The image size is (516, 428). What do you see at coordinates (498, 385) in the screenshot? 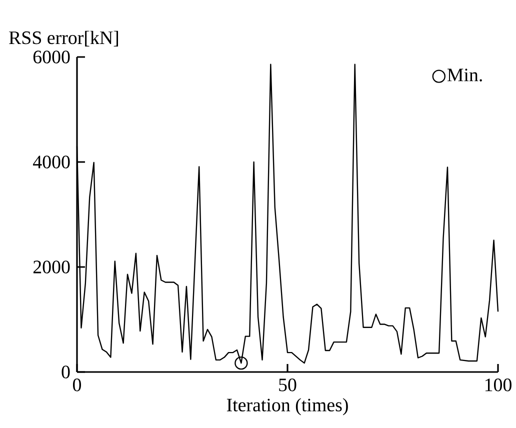
I see `x-tick-label: 100` at bounding box center [498, 385].